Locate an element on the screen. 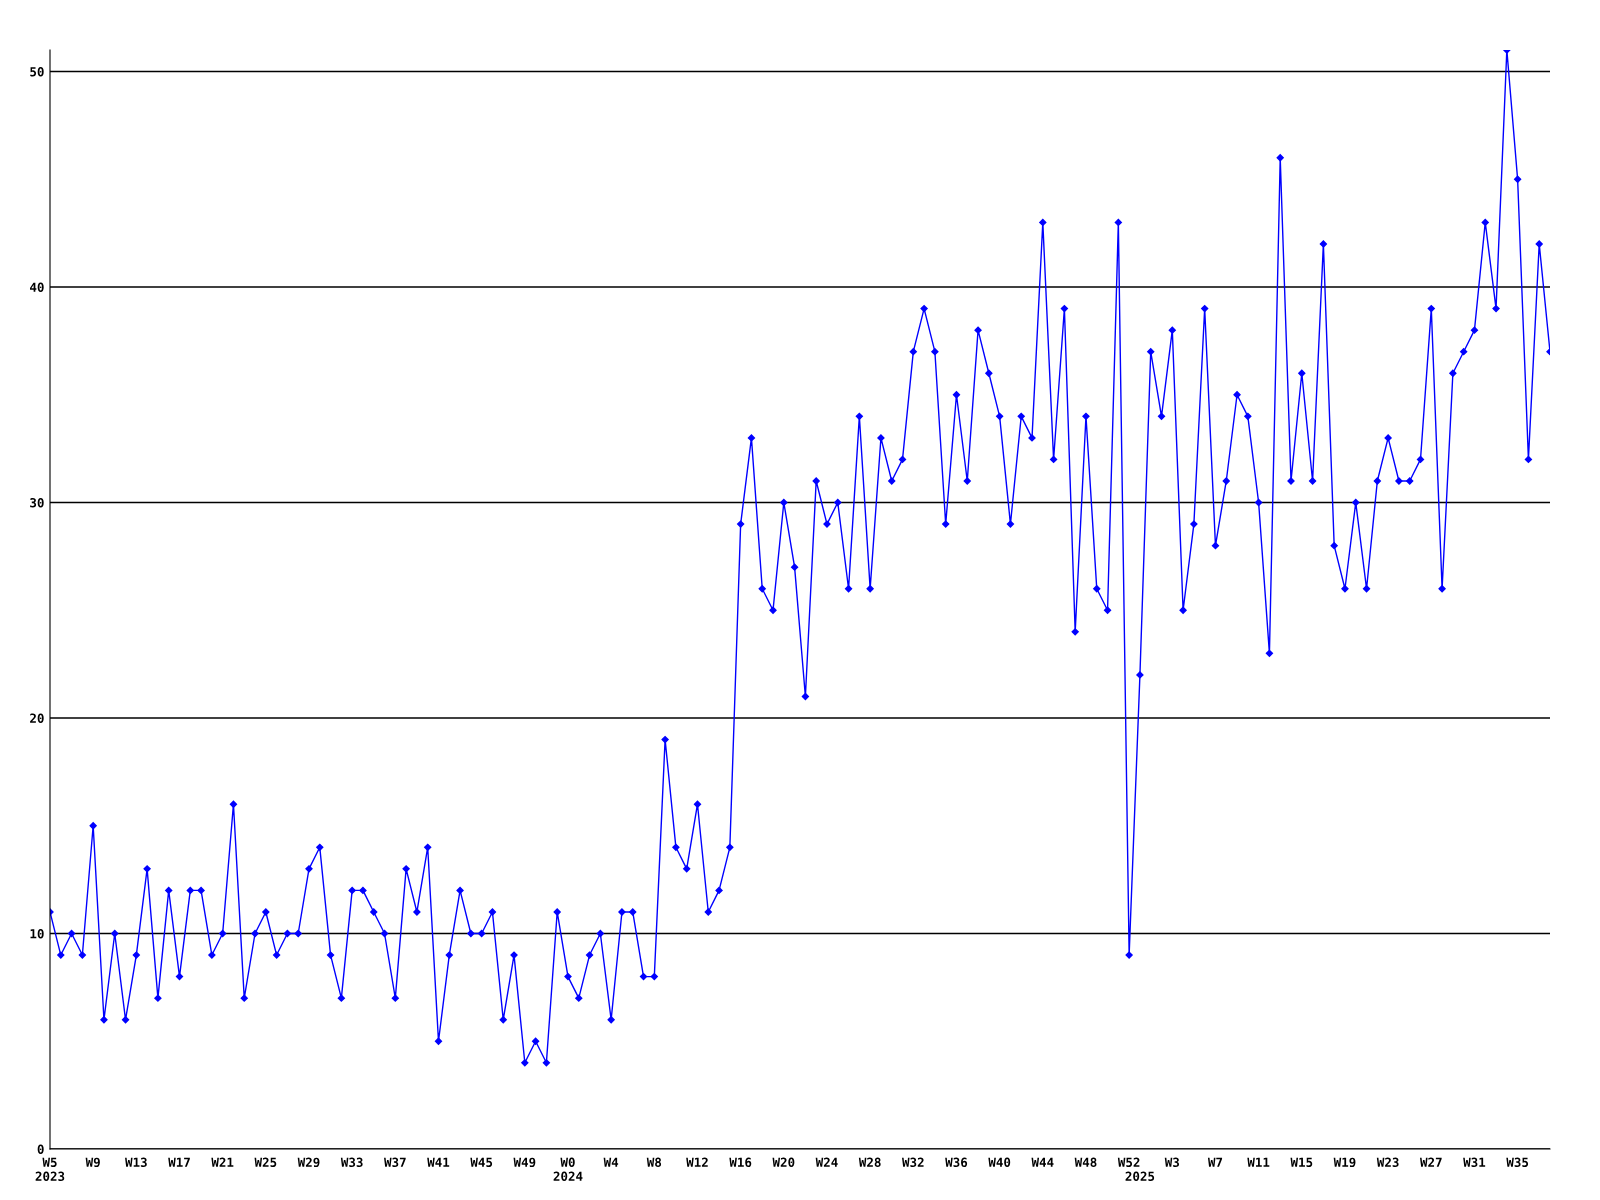  x-tick-label: W9 is located at coordinates (92, 1162).